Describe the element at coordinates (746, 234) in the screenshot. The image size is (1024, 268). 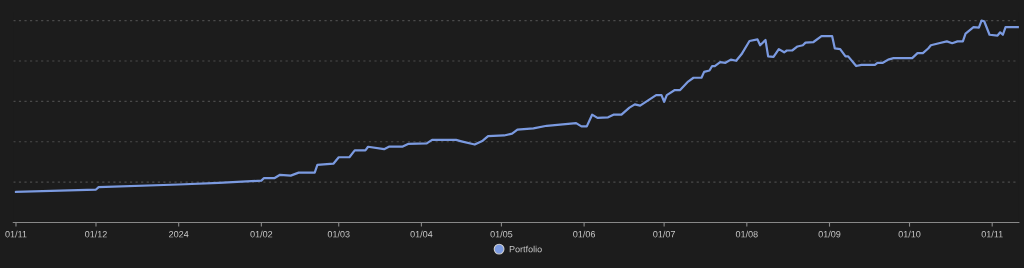
I see `x-tick-label: 01/08` at that location.